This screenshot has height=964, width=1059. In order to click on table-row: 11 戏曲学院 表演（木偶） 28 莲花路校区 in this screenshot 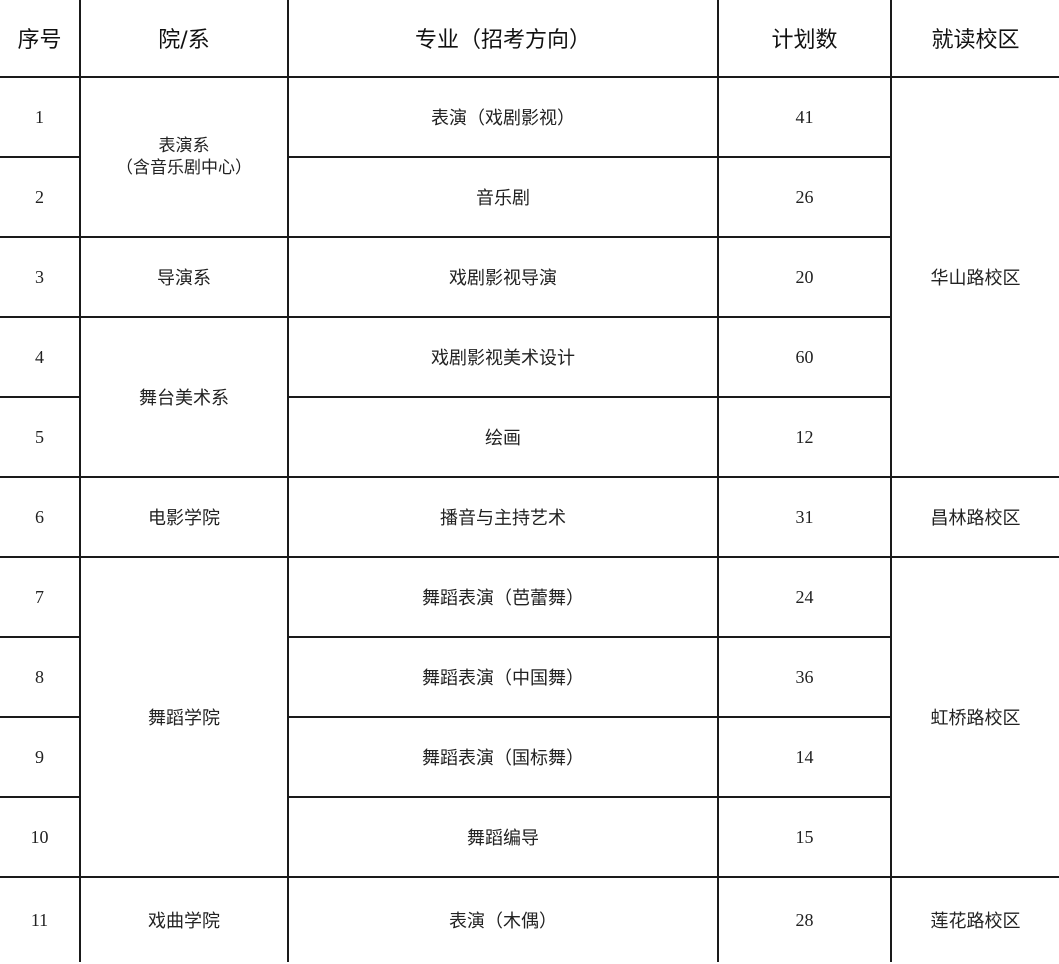, I will do `click(529, 919)`.